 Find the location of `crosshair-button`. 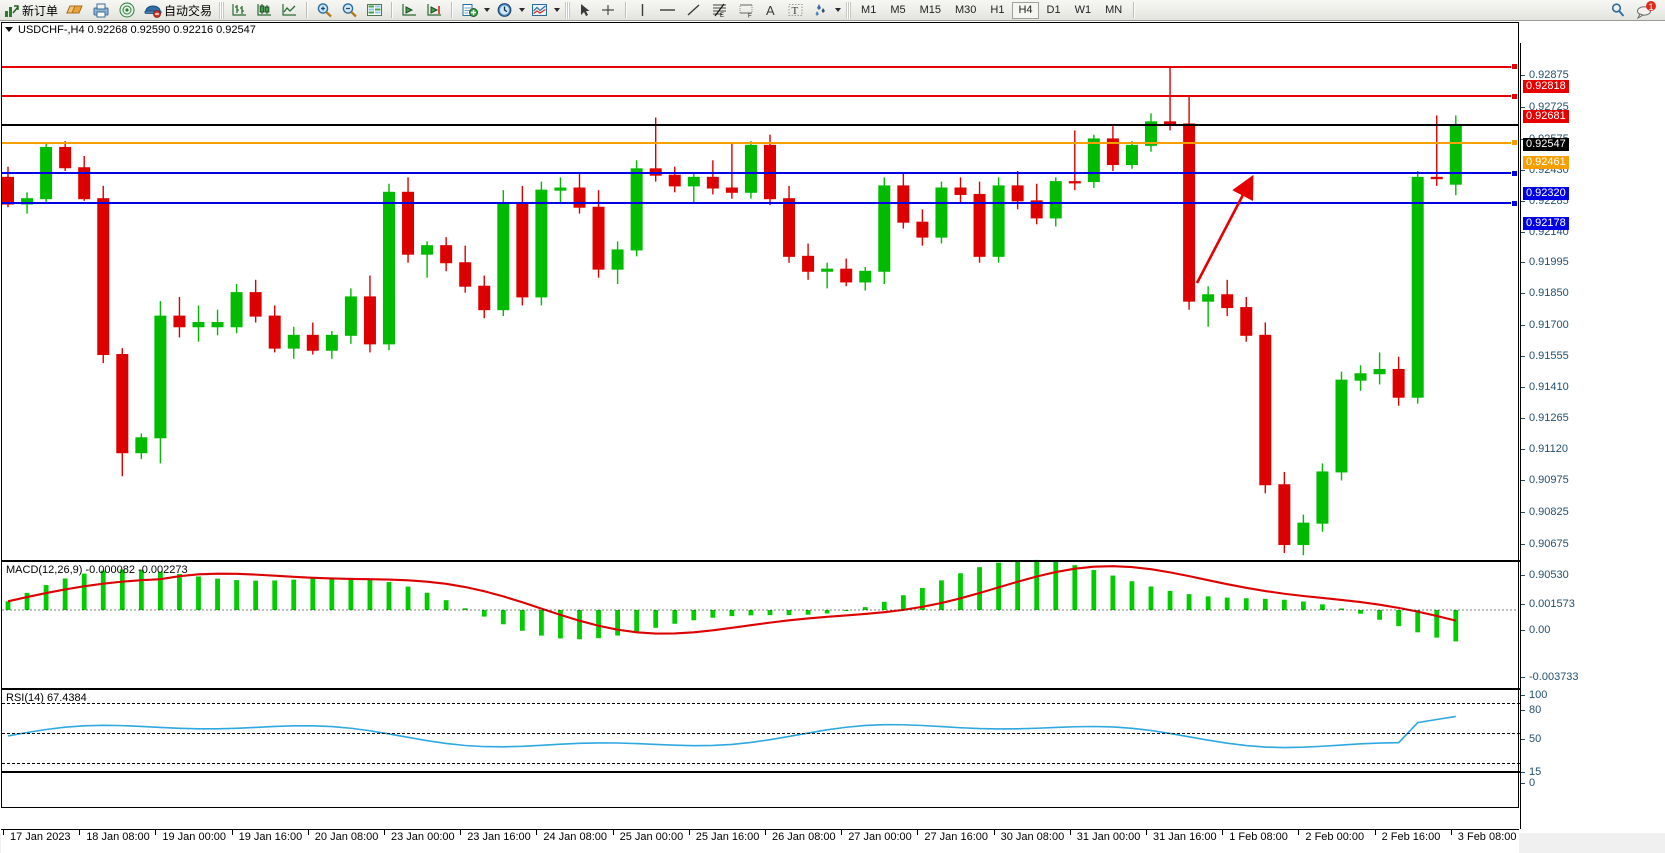

crosshair-button is located at coordinates (608, 10).